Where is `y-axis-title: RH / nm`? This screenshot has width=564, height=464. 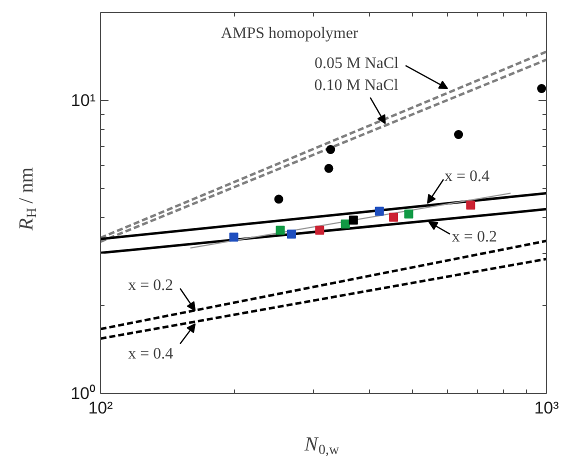 y-axis-title: RH / nm is located at coordinates (28, 199).